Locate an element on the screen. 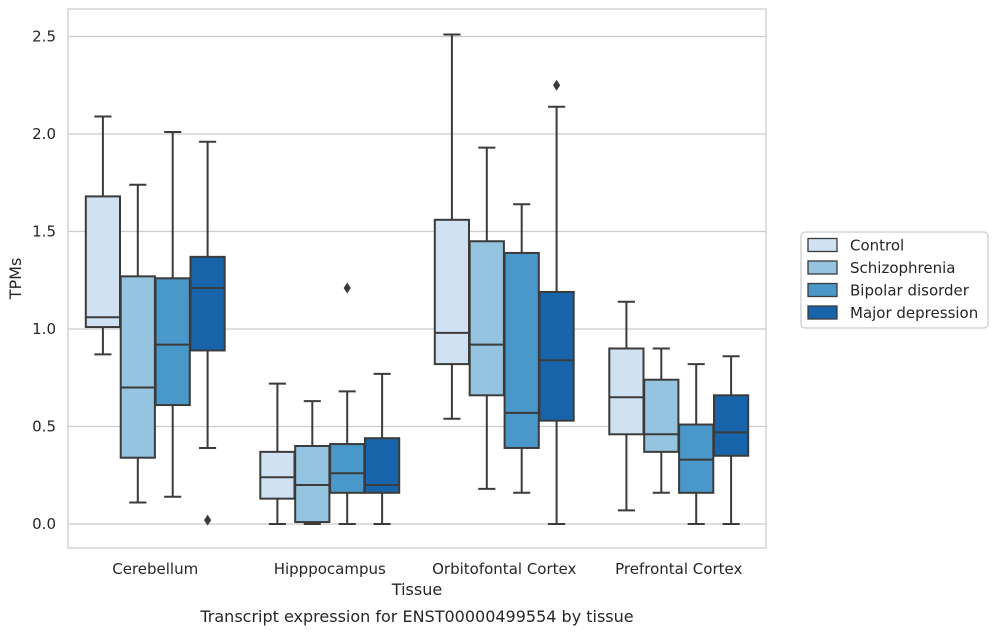 Image resolution: width=997 pixels, height=634 pixels. y-axis-label: TPMs is located at coordinates (15, 279).